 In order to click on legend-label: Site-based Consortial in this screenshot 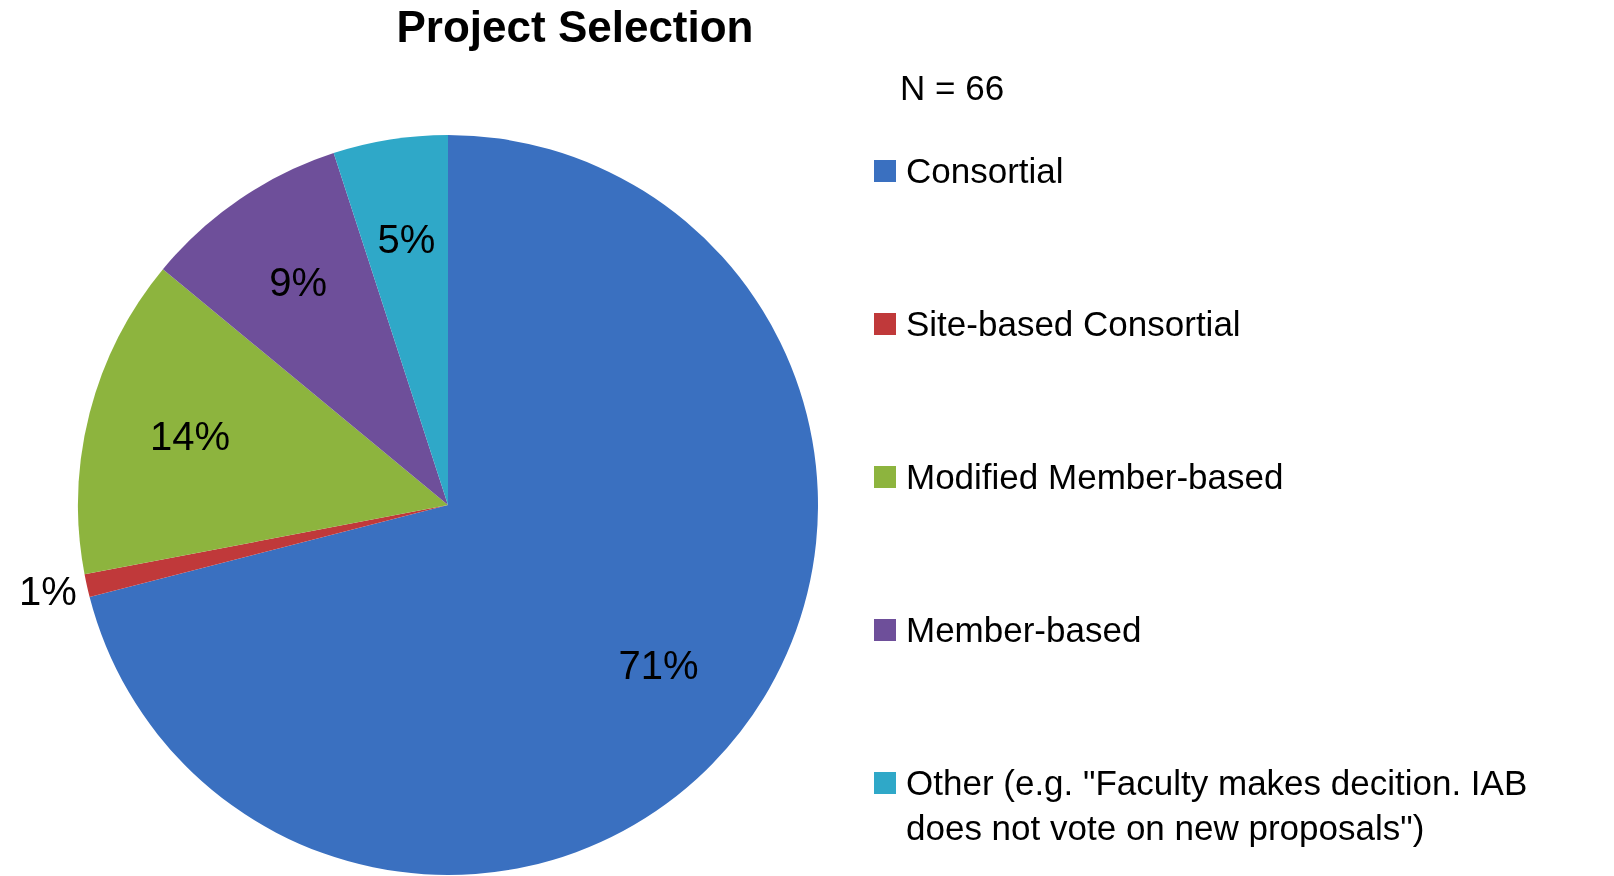, I will do `click(1073, 324)`.